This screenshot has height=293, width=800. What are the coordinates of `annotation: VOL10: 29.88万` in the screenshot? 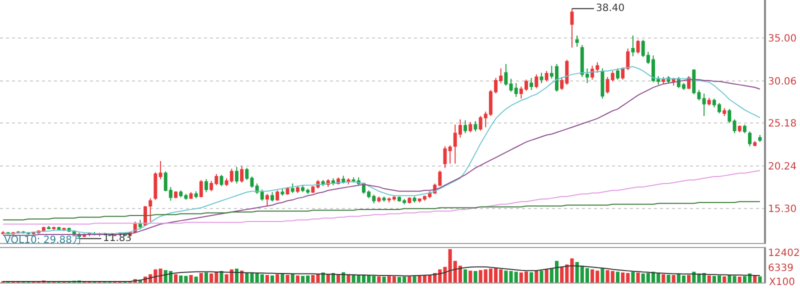 It's located at (43, 240).